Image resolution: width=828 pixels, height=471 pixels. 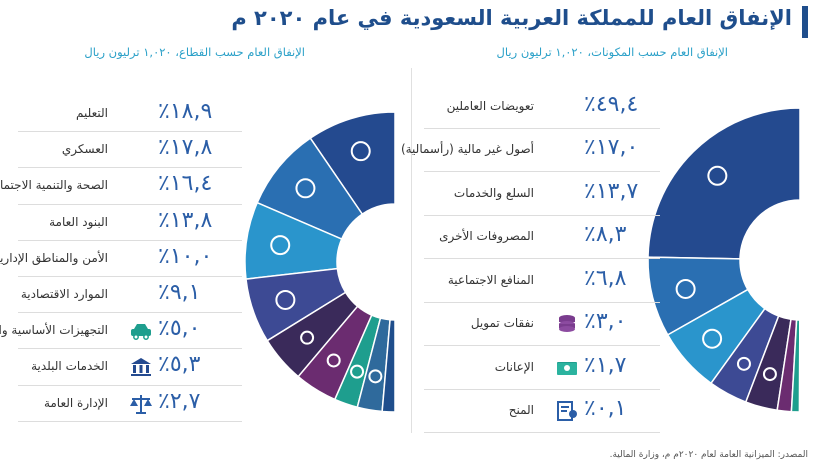 What do you see at coordinates (542, 107) in the screenshot?
I see `legend-row: تعويضات العاملين ٤٩,٤٪` at bounding box center [542, 107].